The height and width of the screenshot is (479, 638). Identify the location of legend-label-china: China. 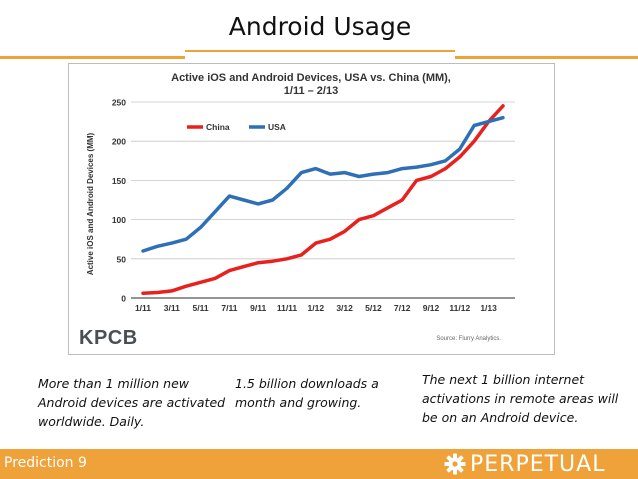
(218, 127).